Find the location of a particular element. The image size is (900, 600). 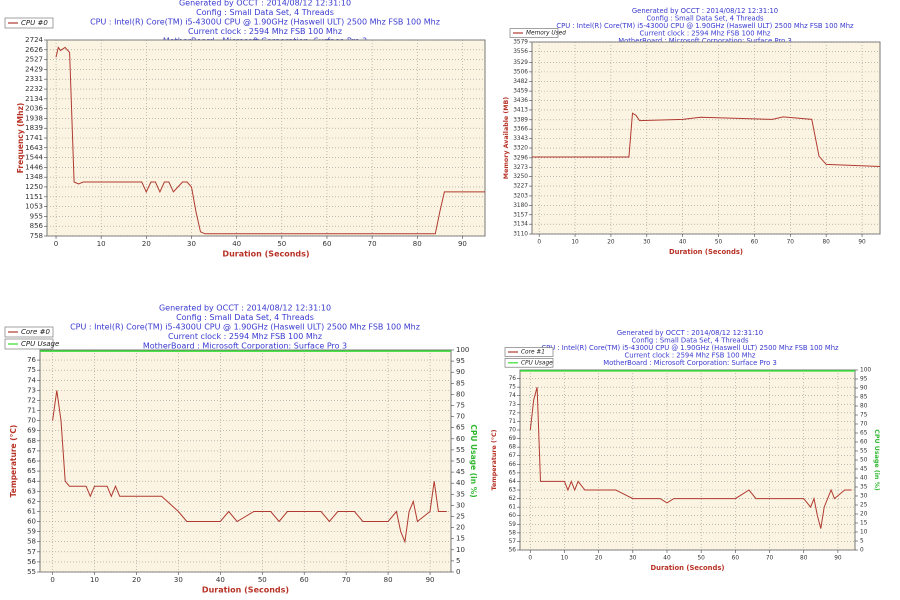

y2-tick-label: 30 is located at coordinates (864, 497).